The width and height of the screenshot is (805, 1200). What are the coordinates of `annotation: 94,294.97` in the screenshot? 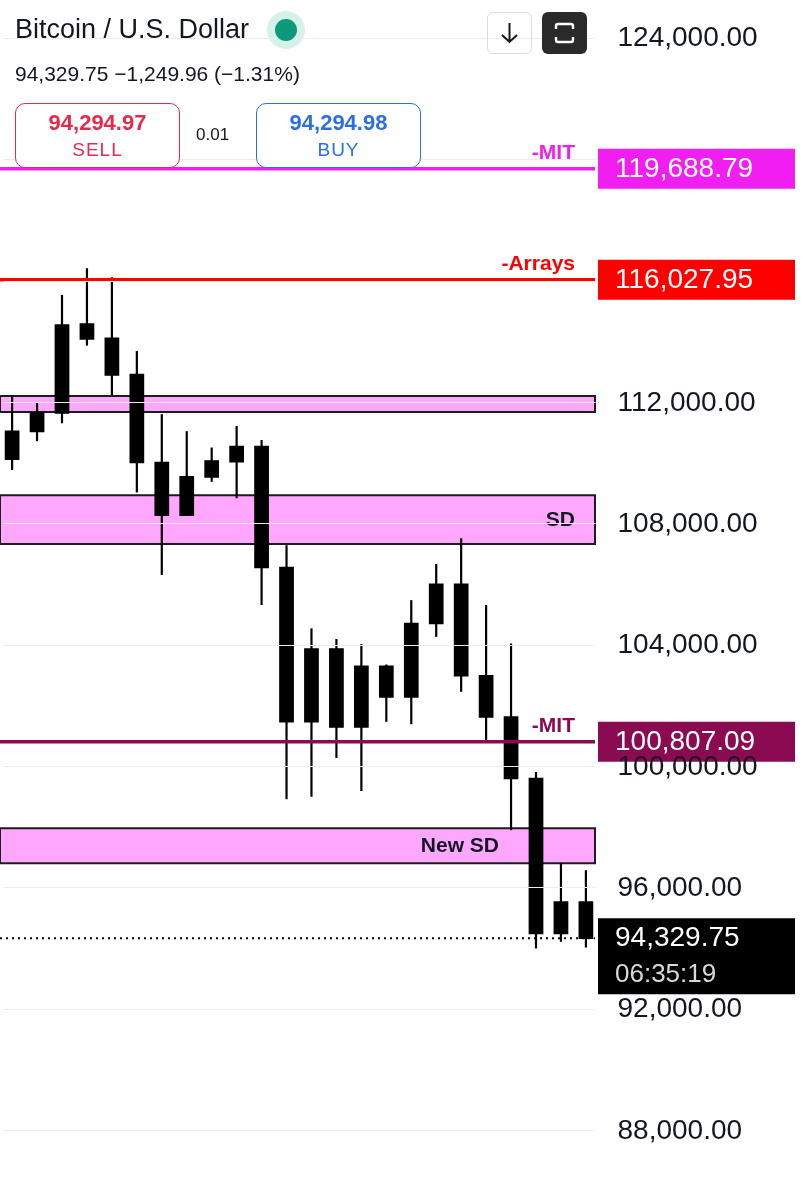 It's located at (97, 123).